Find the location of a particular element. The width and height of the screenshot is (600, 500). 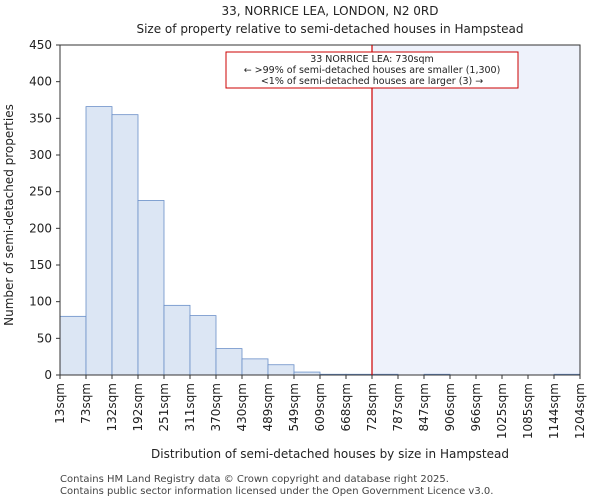

y-axis-label: Number of semi-detached properties is located at coordinates (9, 215).